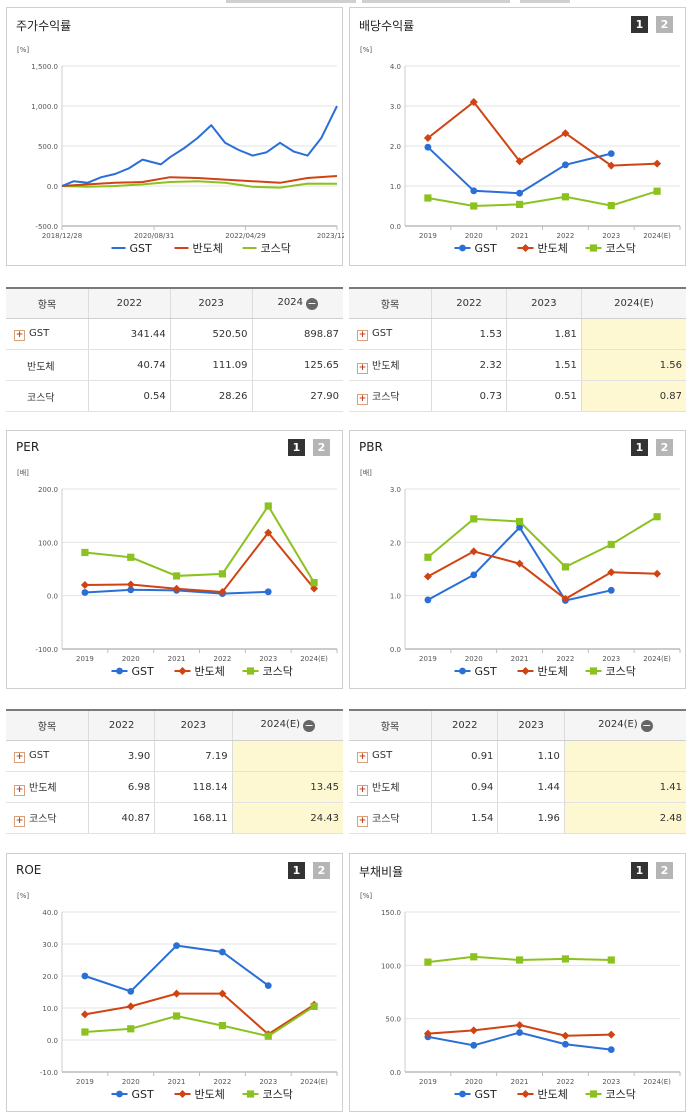 This screenshot has height=1115, width=691. Describe the element at coordinates (390, 818) in the screenshot. I see `row-name: + 코스닥` at that location.